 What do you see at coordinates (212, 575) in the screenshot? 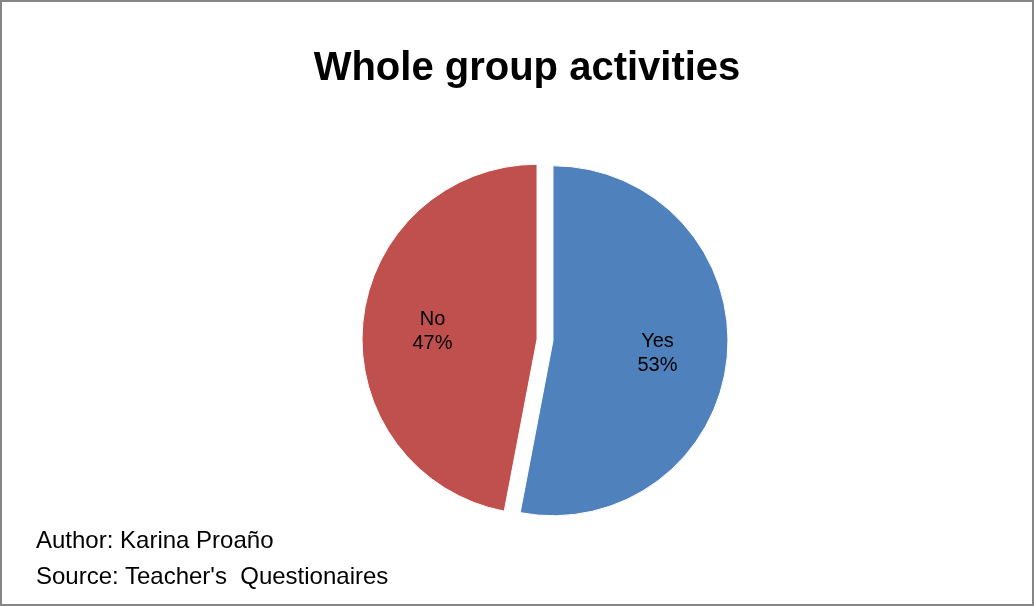
I see `source-note: Source: Teacher's Questionaires` at bounding box center [212, 575].